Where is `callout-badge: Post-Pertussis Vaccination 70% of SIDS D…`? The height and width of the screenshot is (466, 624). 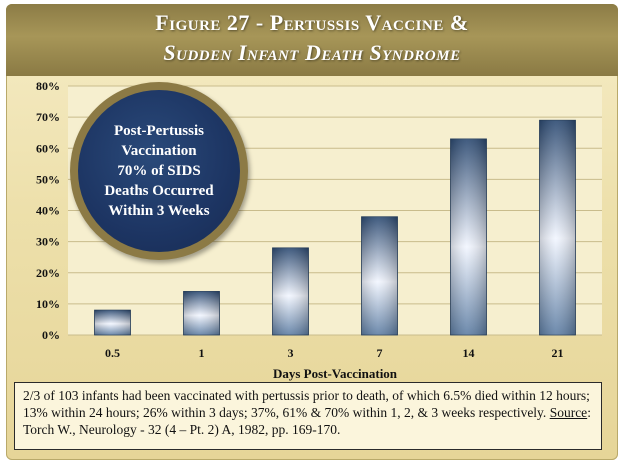 callout-badge: Post-Pertussis Vaccination 70% of SIDS D… is located at coordinates (159, 171).